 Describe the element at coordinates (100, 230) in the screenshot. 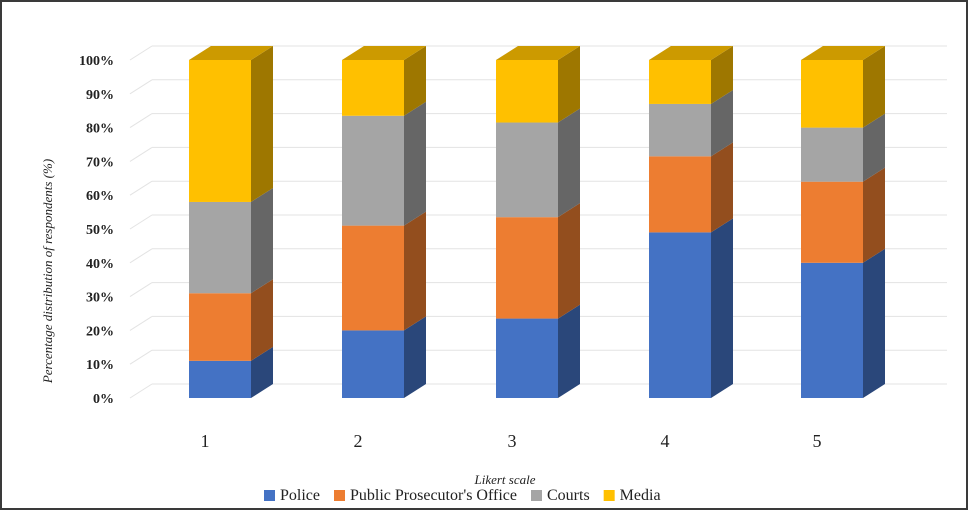

I see `y-tick-label: 50%` at that location.